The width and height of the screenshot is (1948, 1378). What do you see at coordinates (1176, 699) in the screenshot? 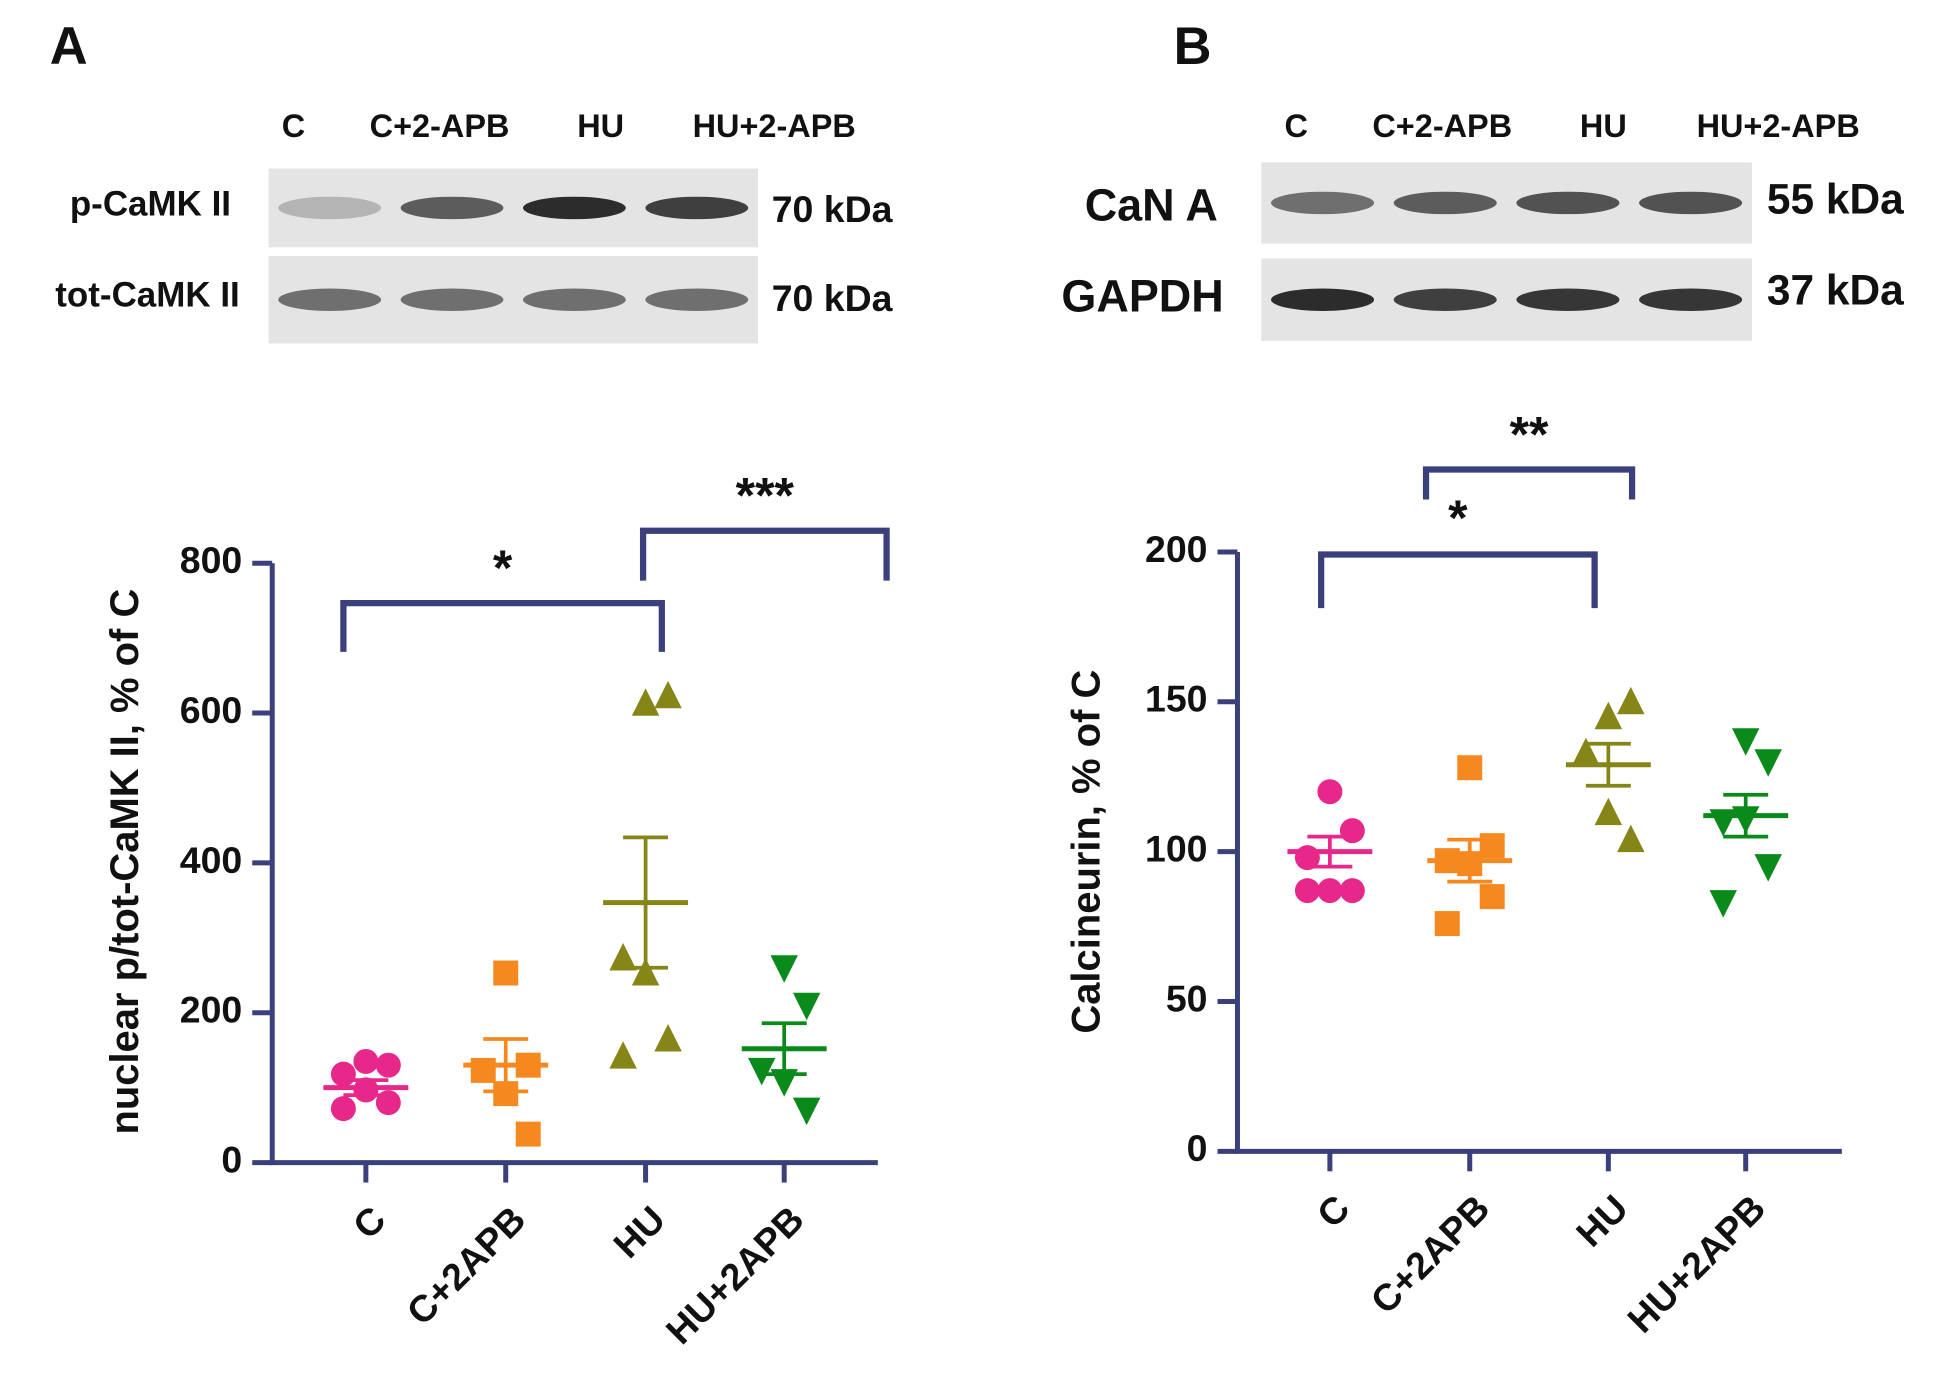
I see `y-tick-label: 150` at bounding box center [1176, 699].